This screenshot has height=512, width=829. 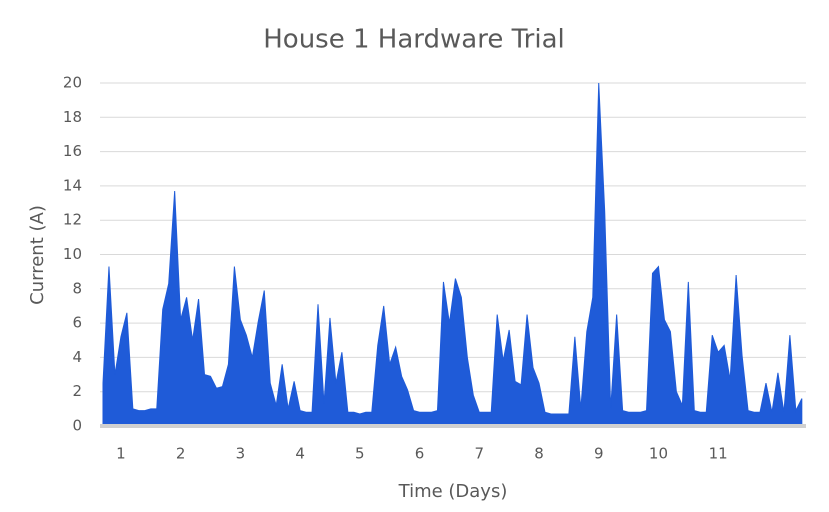 I want to click on y-tick-label: 10, so click(x=72, y=254).